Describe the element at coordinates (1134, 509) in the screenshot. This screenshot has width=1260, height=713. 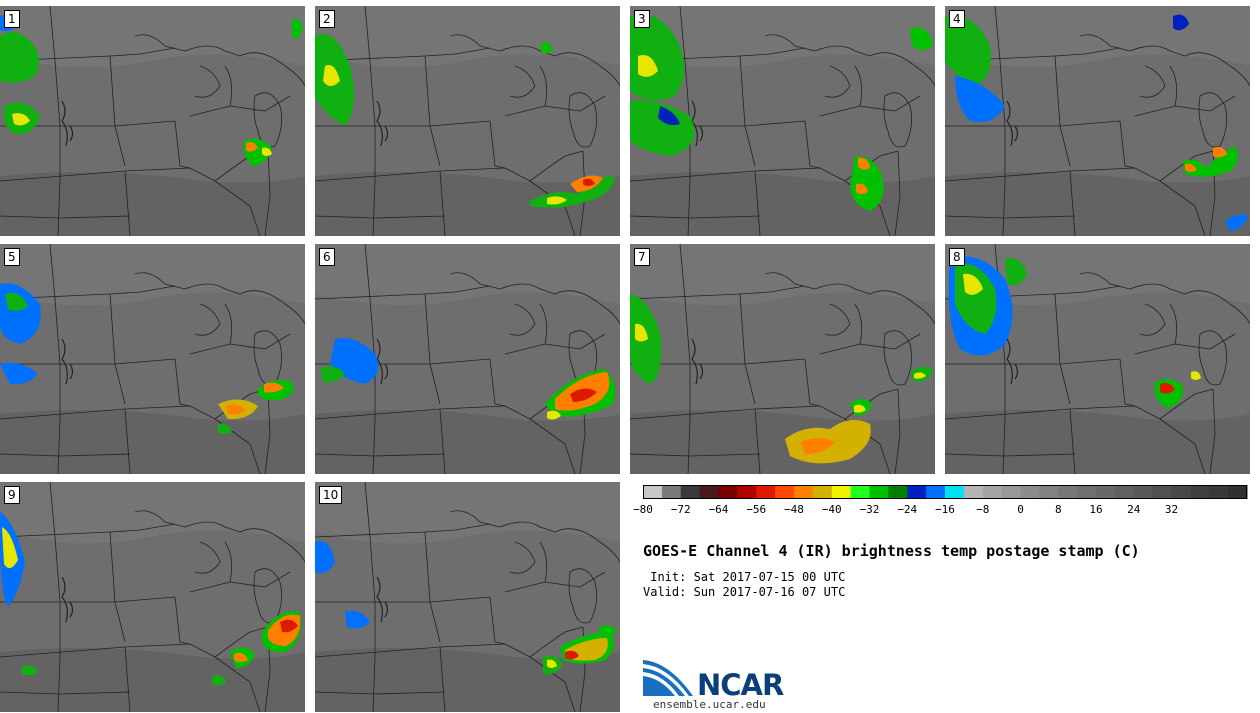
I see `colorbar-tick-label: 24` at that location.